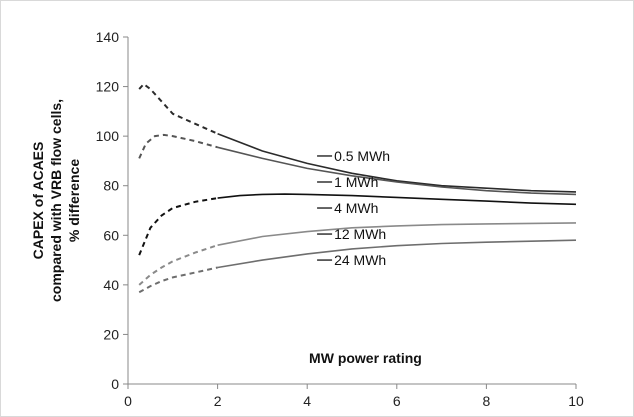 This screenshot has width=634, height=417. What do you see at coordinates (38, 201) in the screenshot?
I see `y-axis-title-line: CAPEX of ACAES` at bounding box center [38, 201].